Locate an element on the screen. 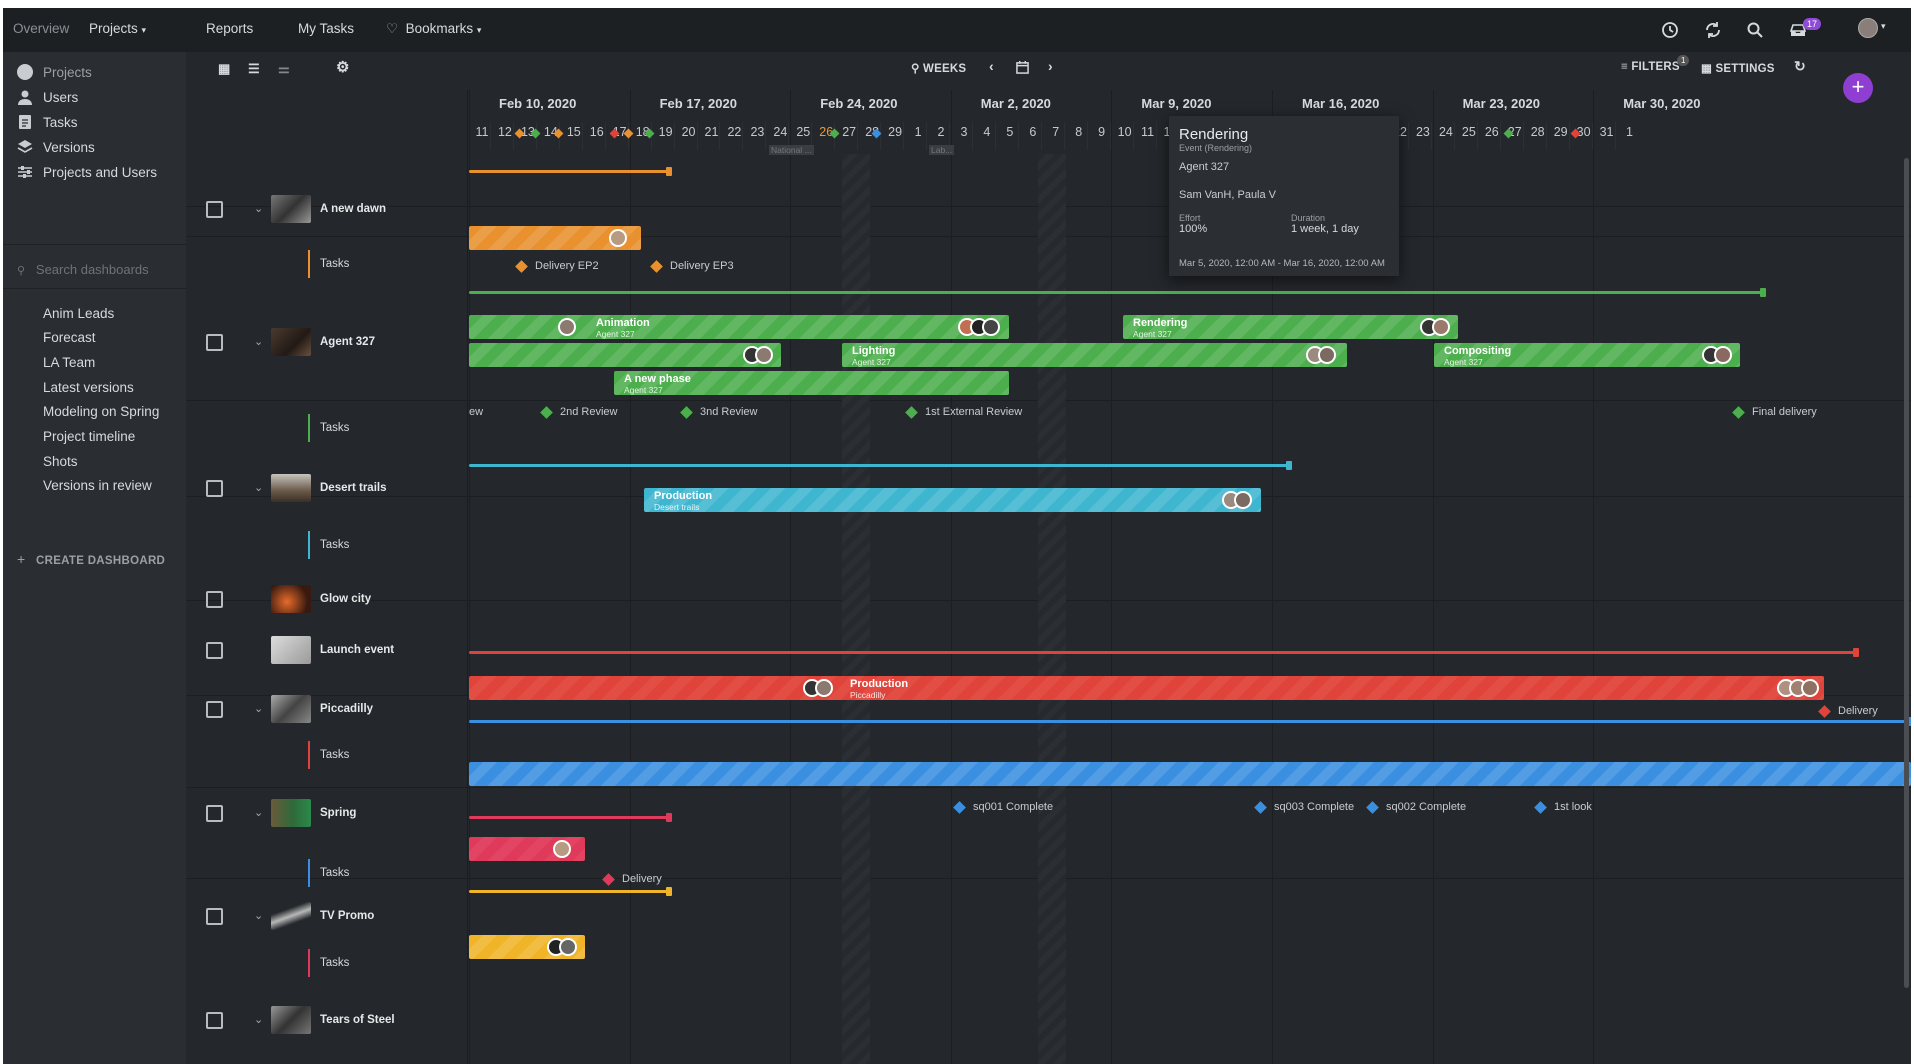 Image resolution: width=1914 pixels, height=1064 pixels. project-row: ⌄ Agent 327 is located at coordinates (327, 343).